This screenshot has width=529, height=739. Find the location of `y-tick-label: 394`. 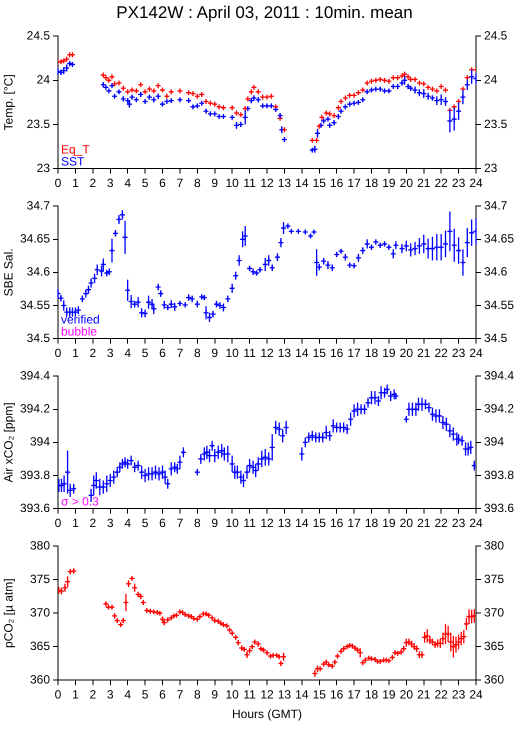

y-tick-label: 394 is located at coordinates (40, 441).